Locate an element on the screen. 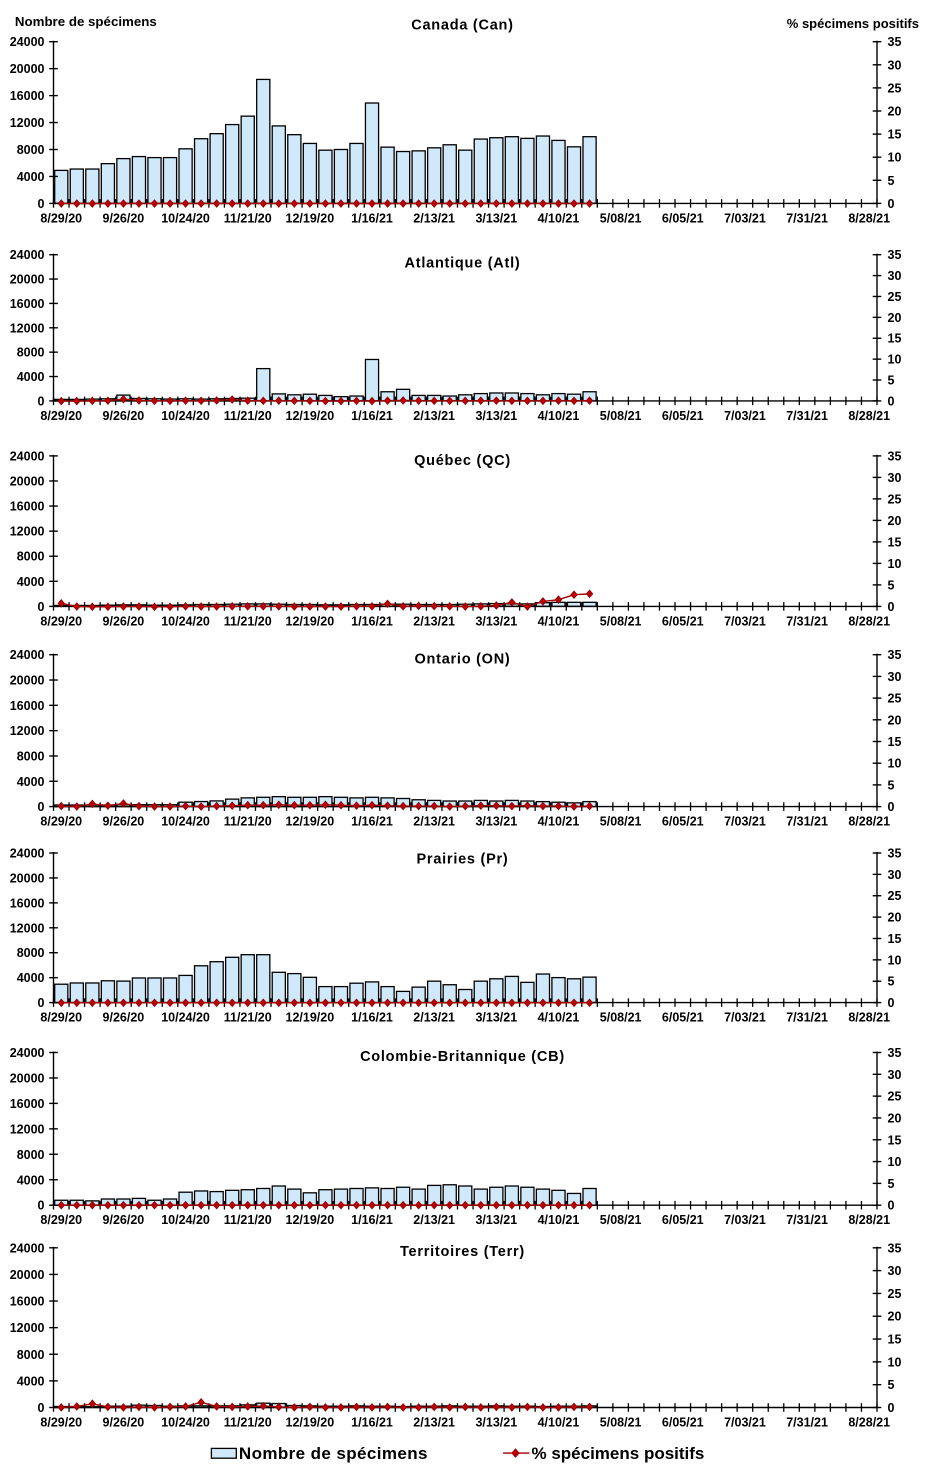 Image resolution: width=925 pixels, height=1478 pixels. svg-text: Prairies (Pr) is located at coordinates (463, 860).